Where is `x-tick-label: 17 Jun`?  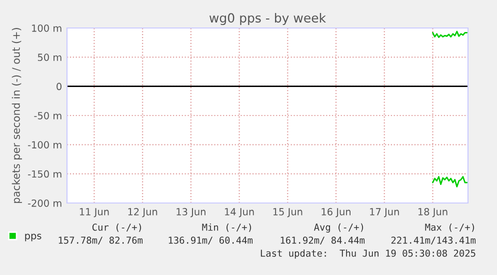 x-tick-label: 17 Jun is located at coordinates (384, 213).